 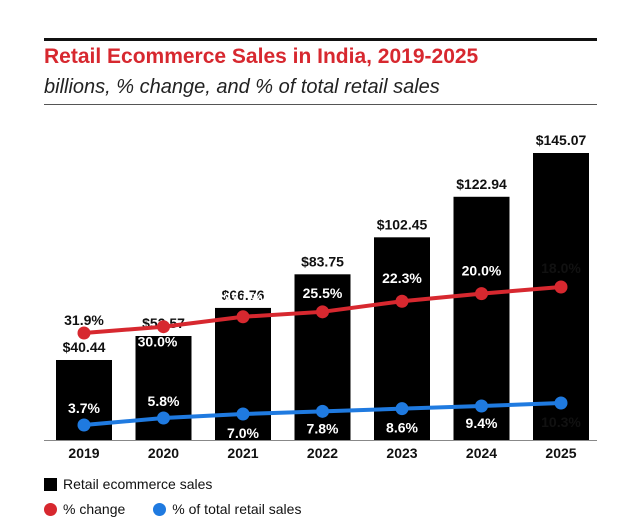 I want to click on share-label-2024: 9.4%, so click(x=482, y=423).